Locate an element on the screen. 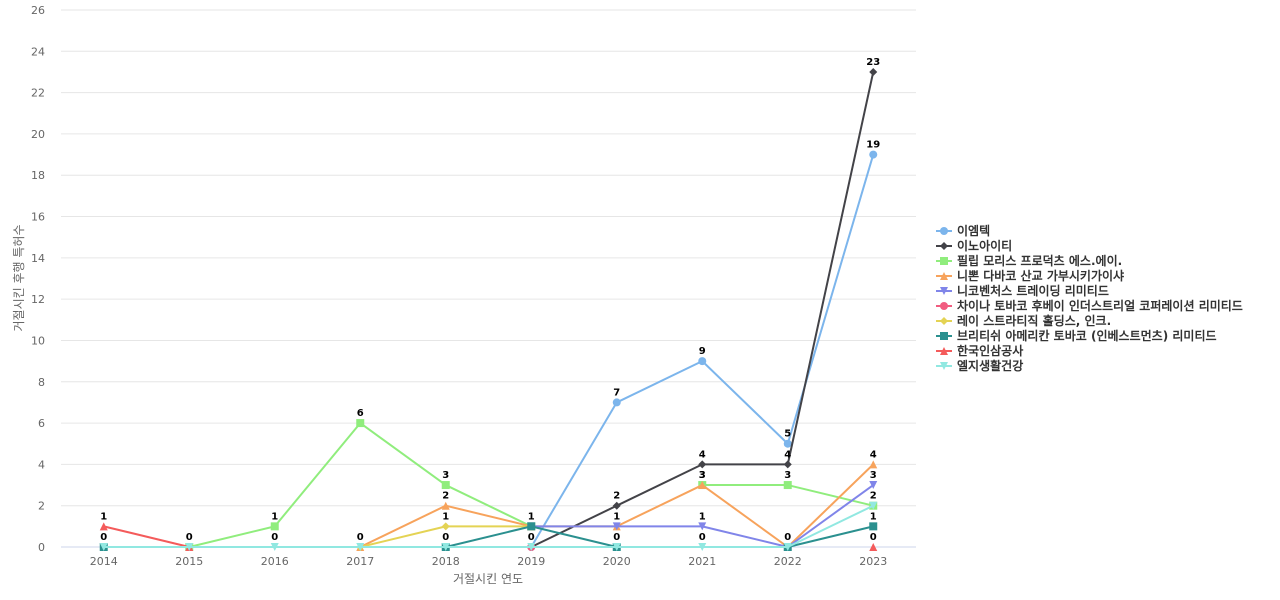 This screenshot has width=1280, height=600. x-tick-label: 2021 is located at coordinates (702, 561).